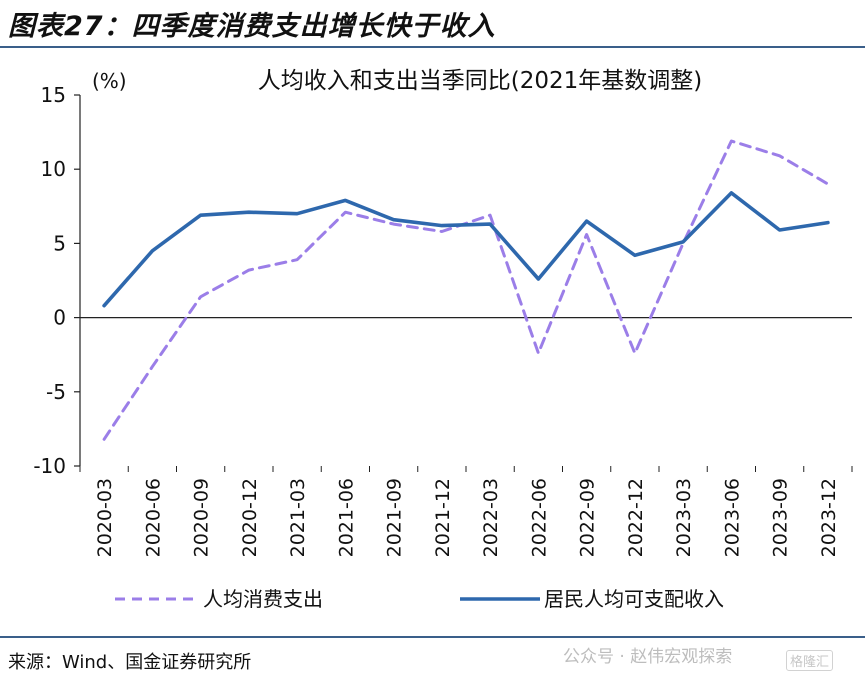 The width and height of the screenshot is (865, 682). Describe the element at coordinates (59, 243) in the screenshot. I see `y-tick-label: 5` at that location.